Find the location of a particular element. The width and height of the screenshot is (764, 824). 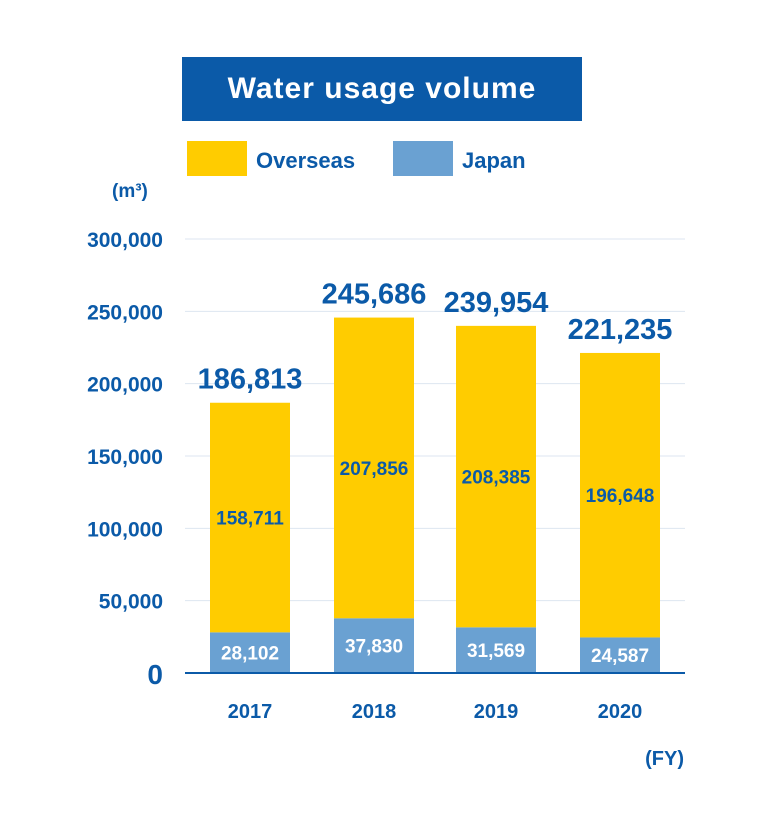

data-label-japan: 37,830 is located at coordinates (374, 647).